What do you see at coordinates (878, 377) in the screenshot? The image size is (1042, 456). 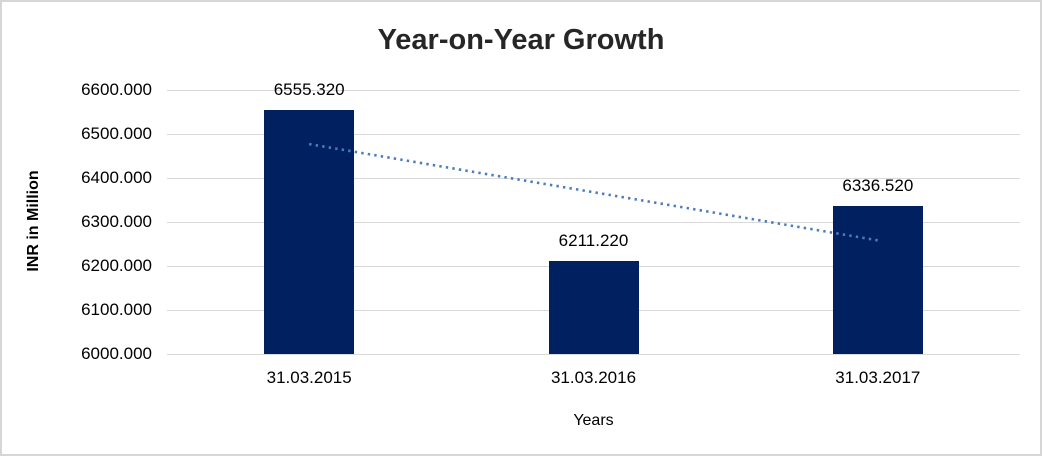 I see `x-tick-label: 31.03.2017` at bounding box center [878, 377].